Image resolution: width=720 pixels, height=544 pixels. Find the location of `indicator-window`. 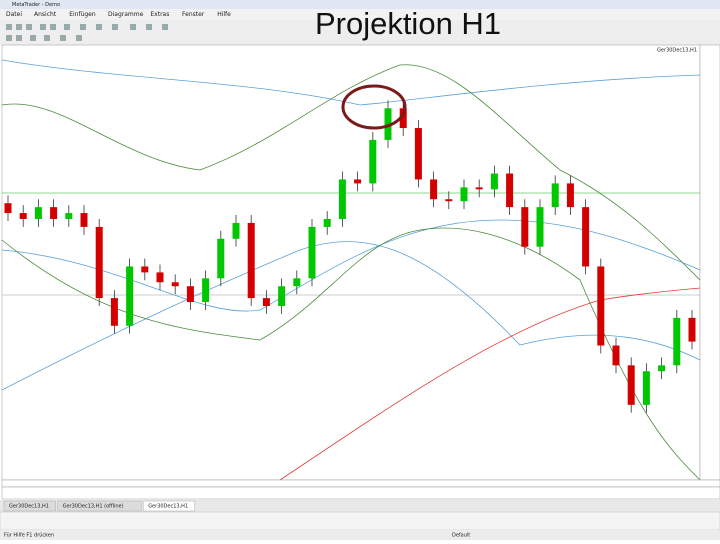

indicator-window is located at coordinates (360, 493).